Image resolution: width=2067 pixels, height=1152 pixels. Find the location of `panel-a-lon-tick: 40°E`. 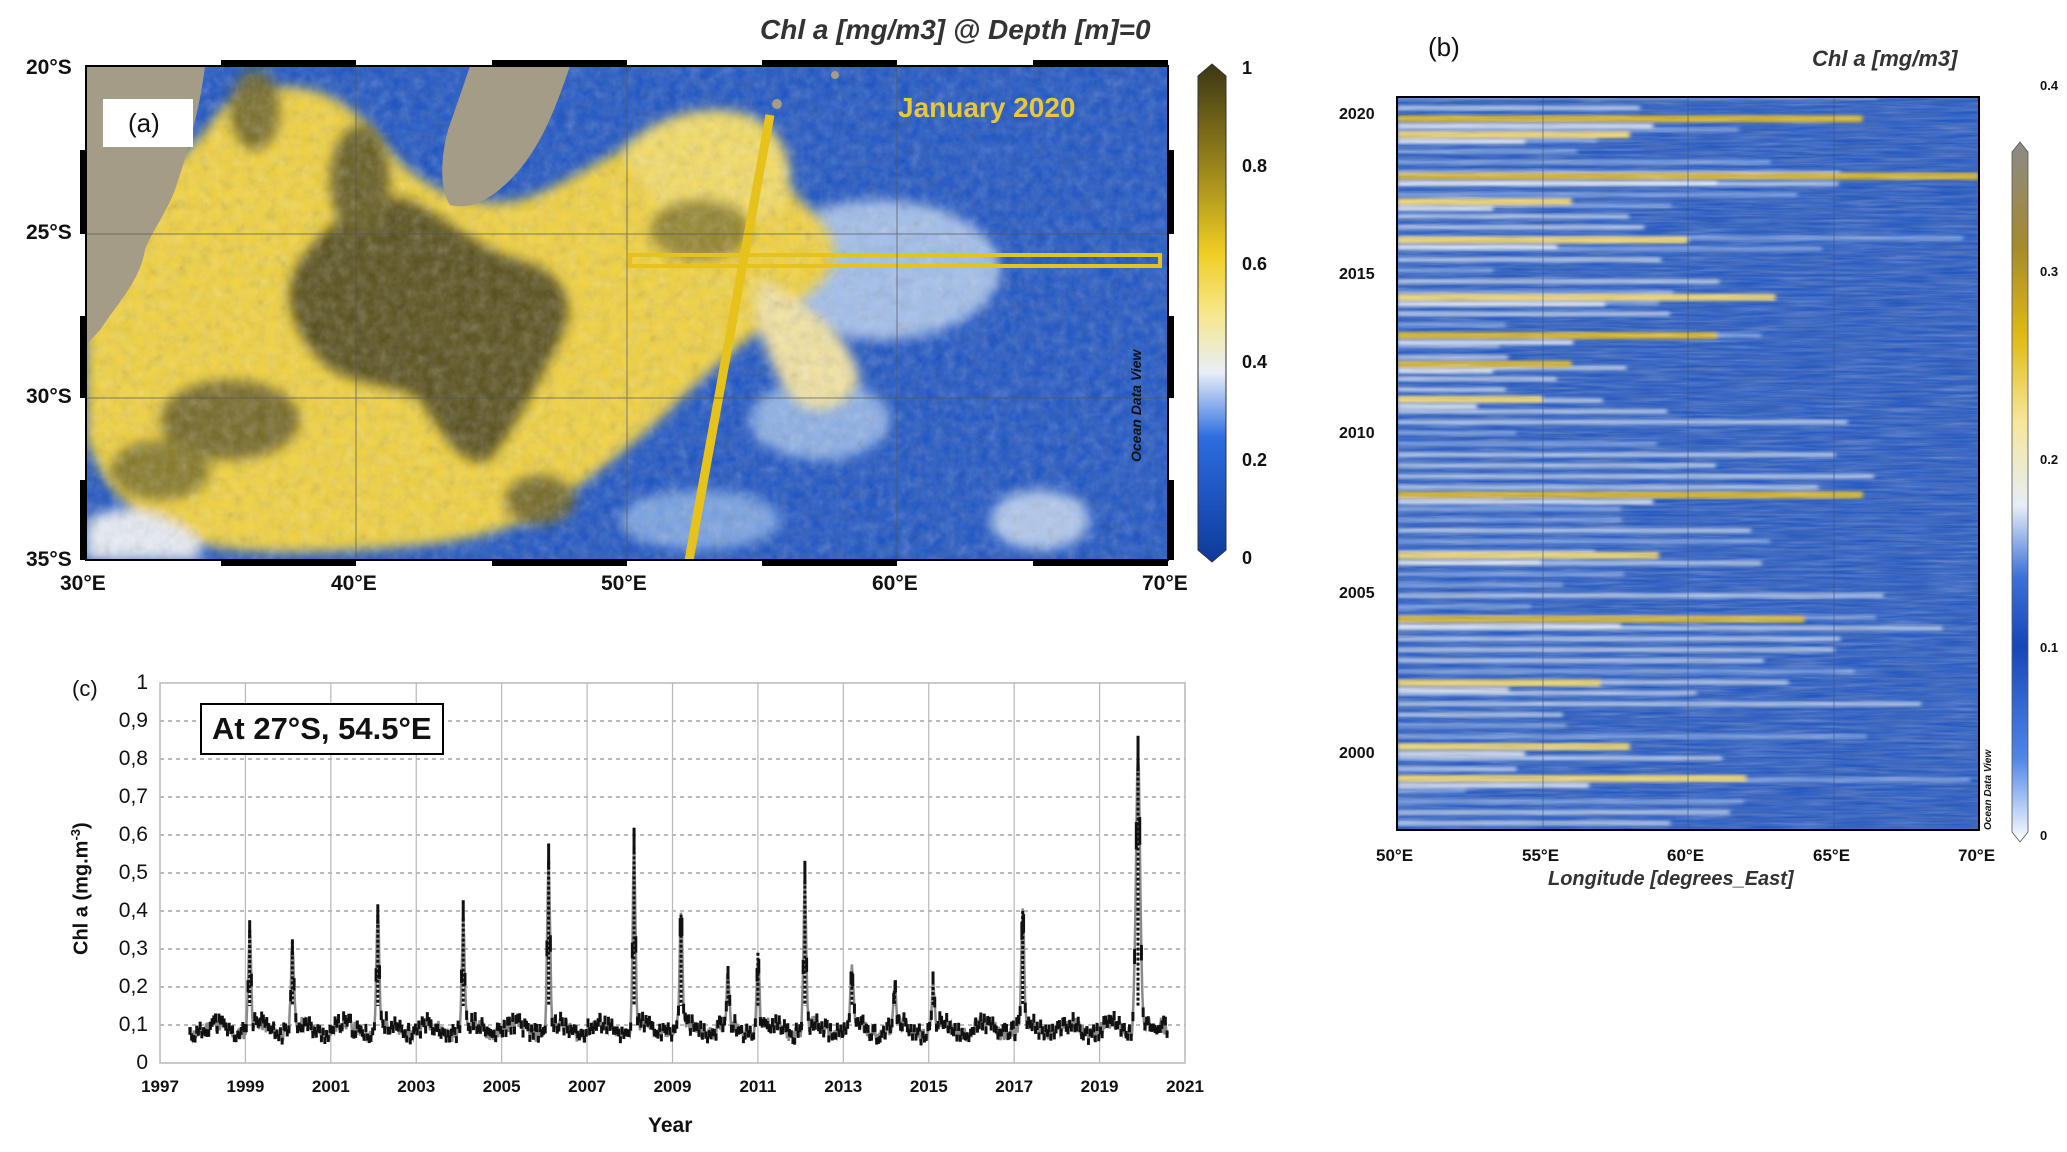

panel-a-lon-tick: 40°E is located at coordinates (354, 583).